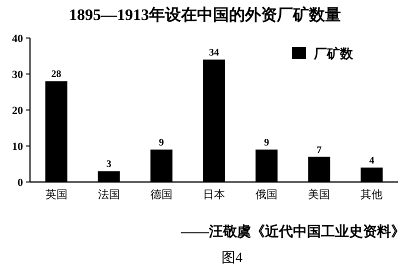  I want to click on x-tick-label: 俄国, so click(267, 195).